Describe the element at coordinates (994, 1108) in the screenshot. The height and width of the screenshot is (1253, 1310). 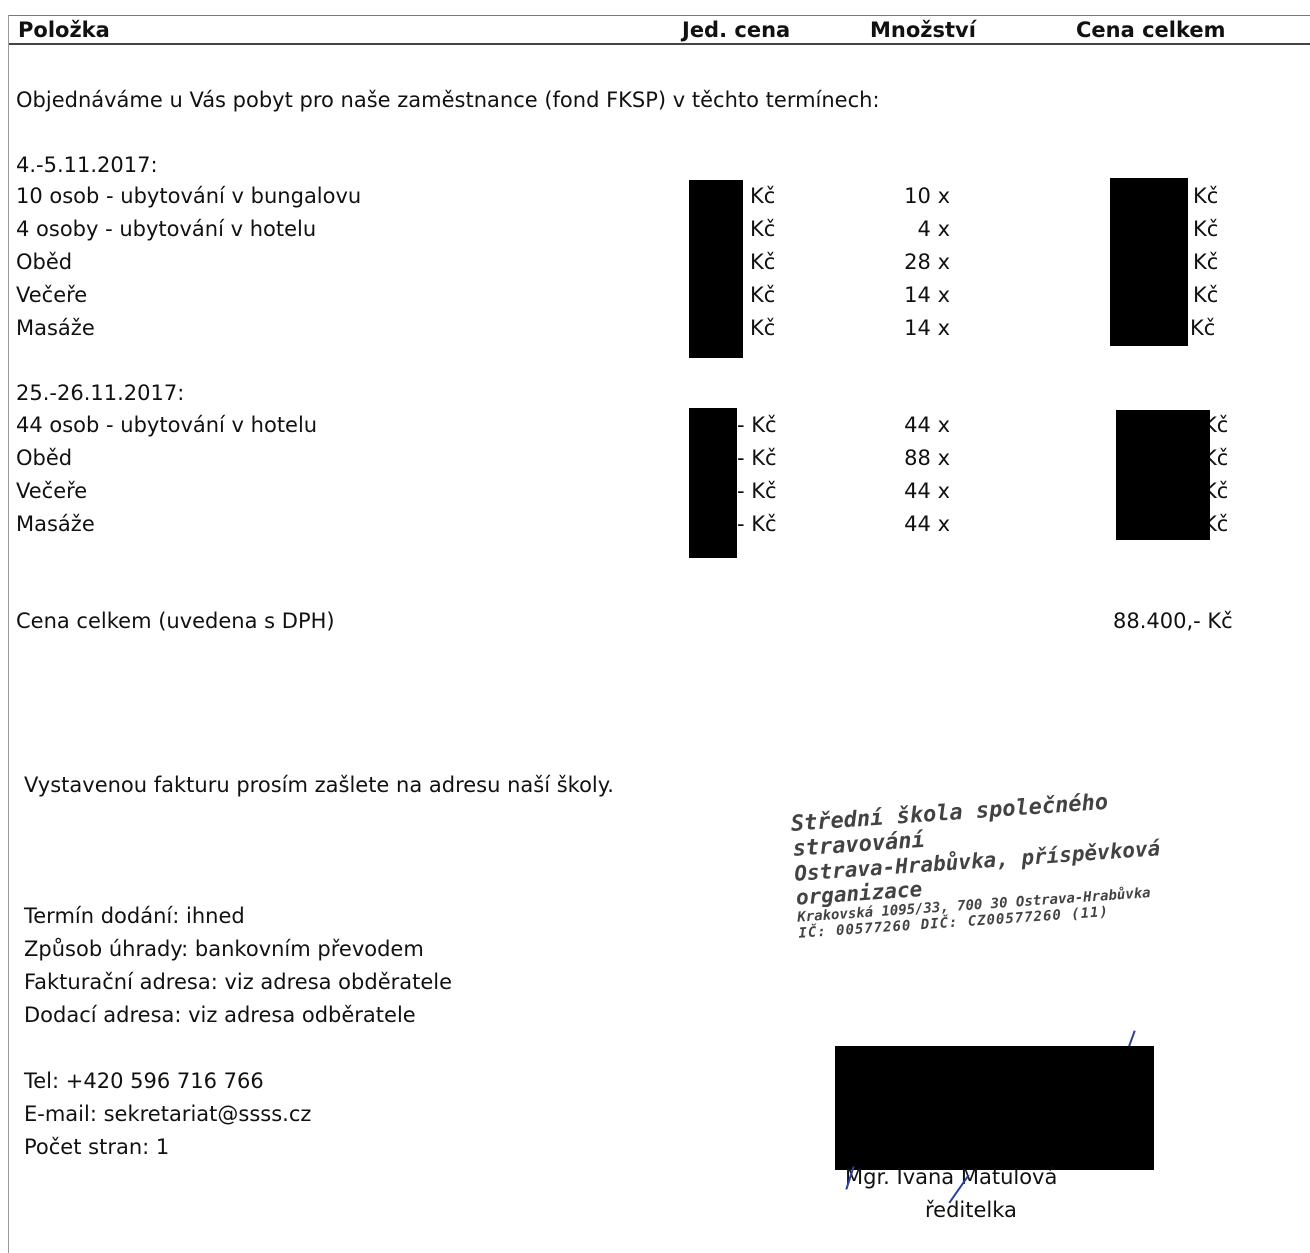
I see `signature-redaction` at that location.